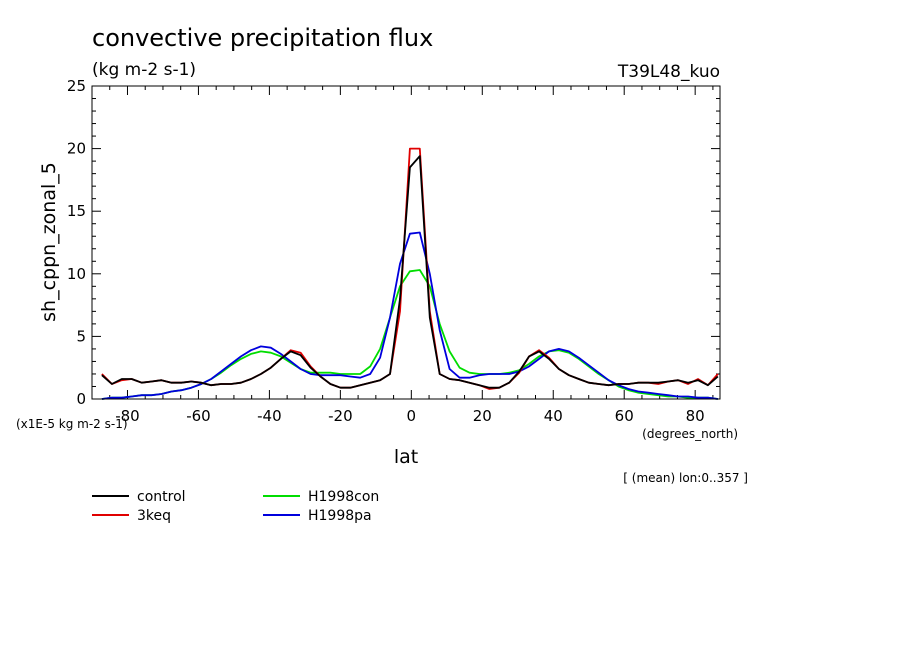  I want to click on x-tick-label: -40, so click(269, 416).